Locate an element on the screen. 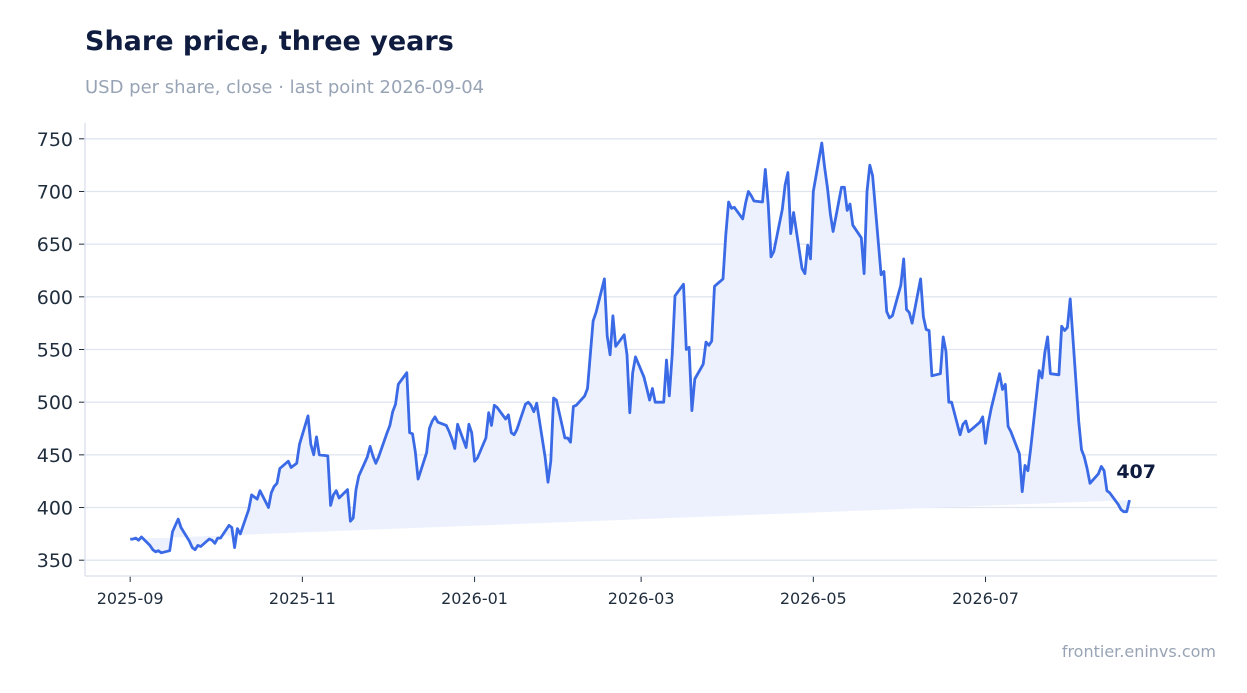 The image size is (1247, 693). x-tick-label: 2026-03 is located at coordinates (641, 598).